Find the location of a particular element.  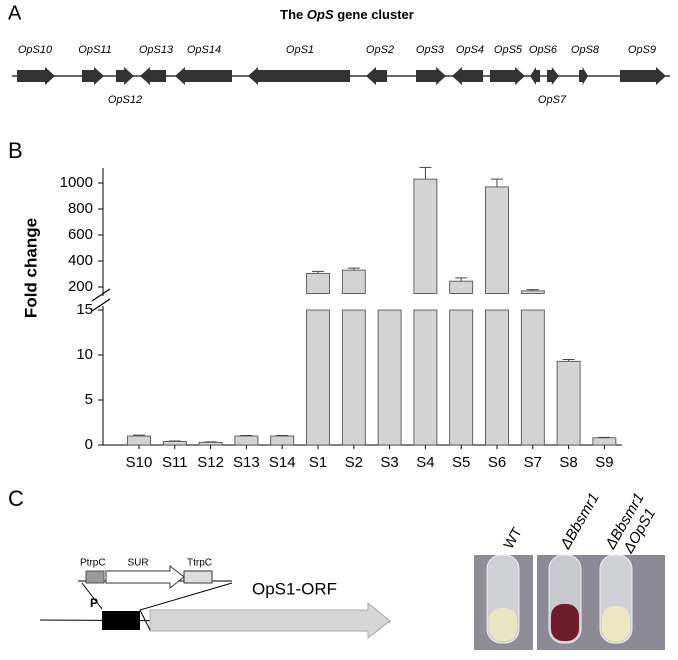

construct-label: SUR is located at coordinates (137, 563).